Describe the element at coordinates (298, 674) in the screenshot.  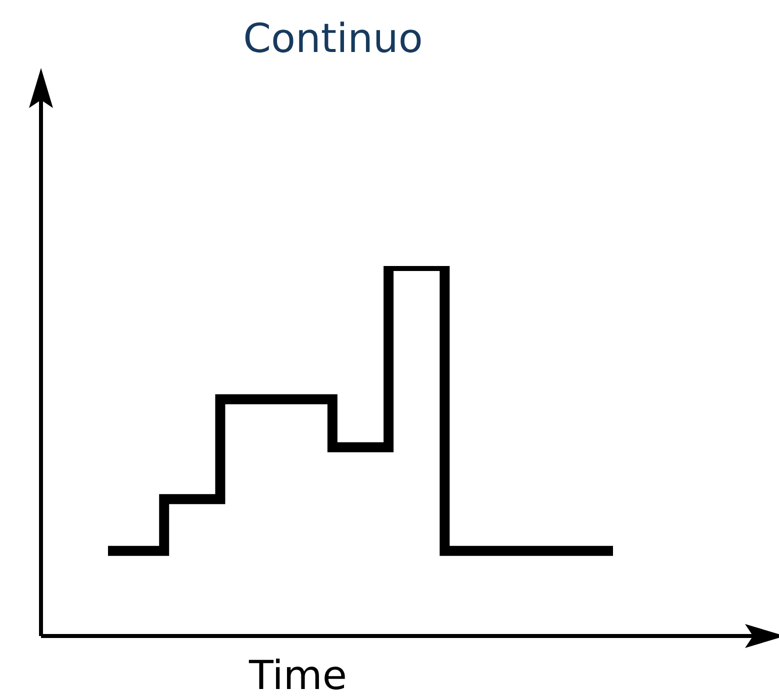
I see `x-axis-title: Time` at that location.